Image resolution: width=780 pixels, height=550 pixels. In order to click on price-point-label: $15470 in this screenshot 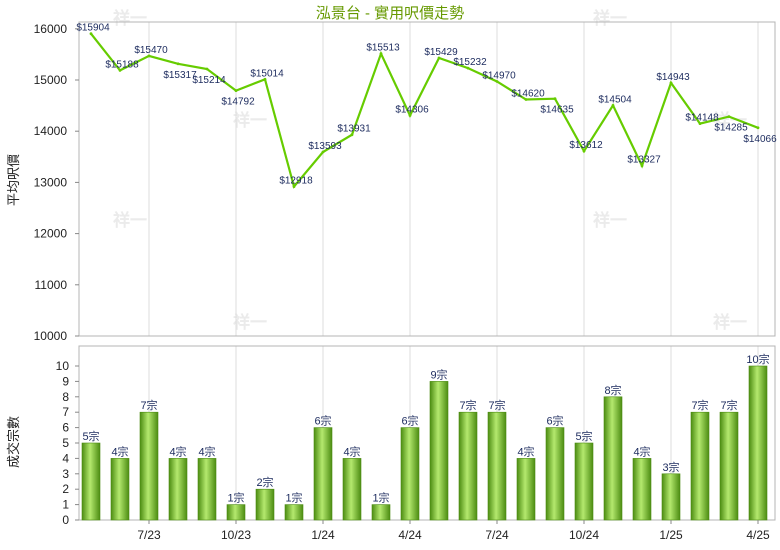, I will do `click(151, 50)`.